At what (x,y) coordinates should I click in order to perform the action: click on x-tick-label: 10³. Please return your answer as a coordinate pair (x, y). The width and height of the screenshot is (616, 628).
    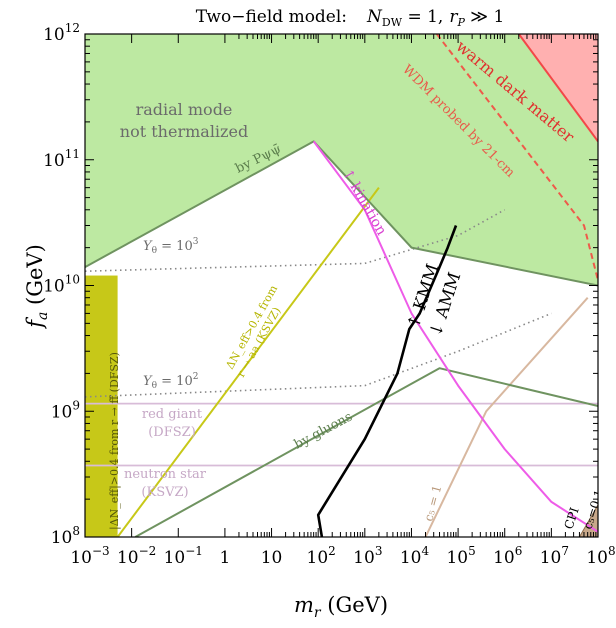
    Looking at the image, I should click on (367, 556).